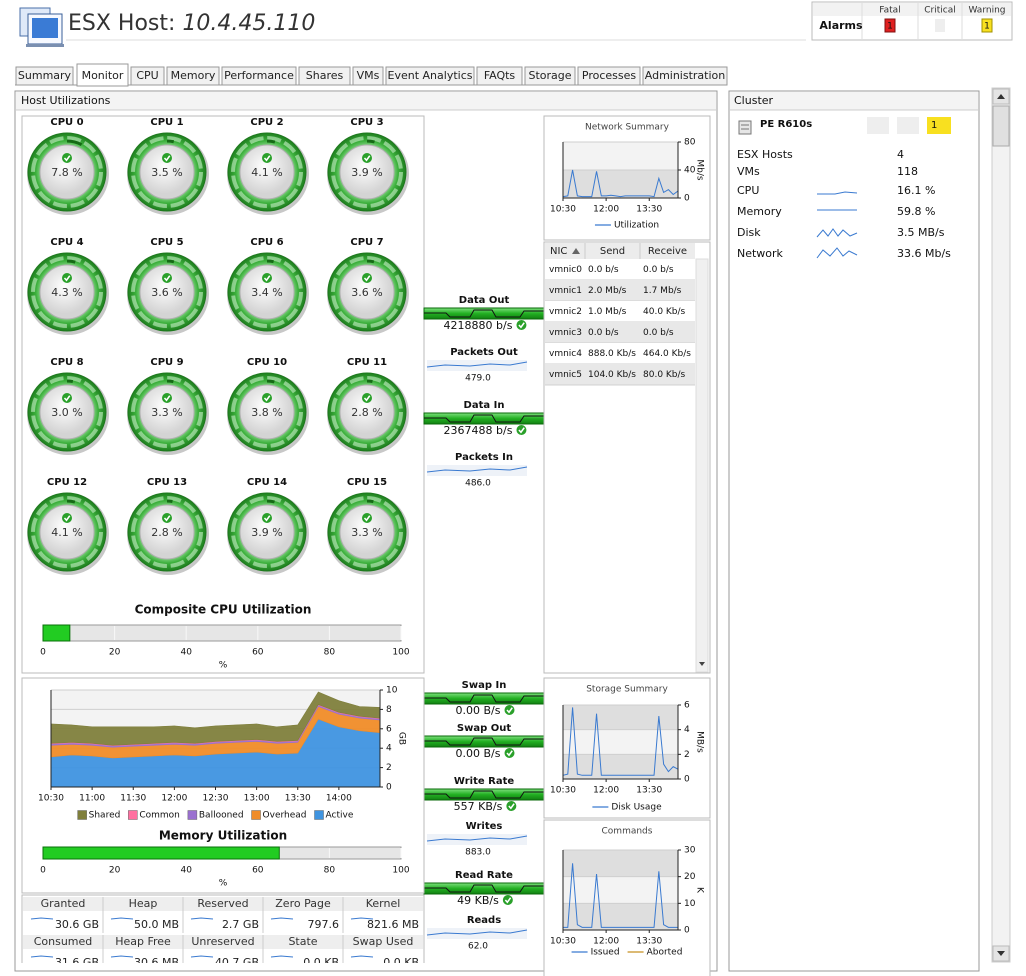 This screenshot has width=1026, height=976. Describe the element at coordinates (702, 465) in the screenshot. I see `scrollbar` at that location.